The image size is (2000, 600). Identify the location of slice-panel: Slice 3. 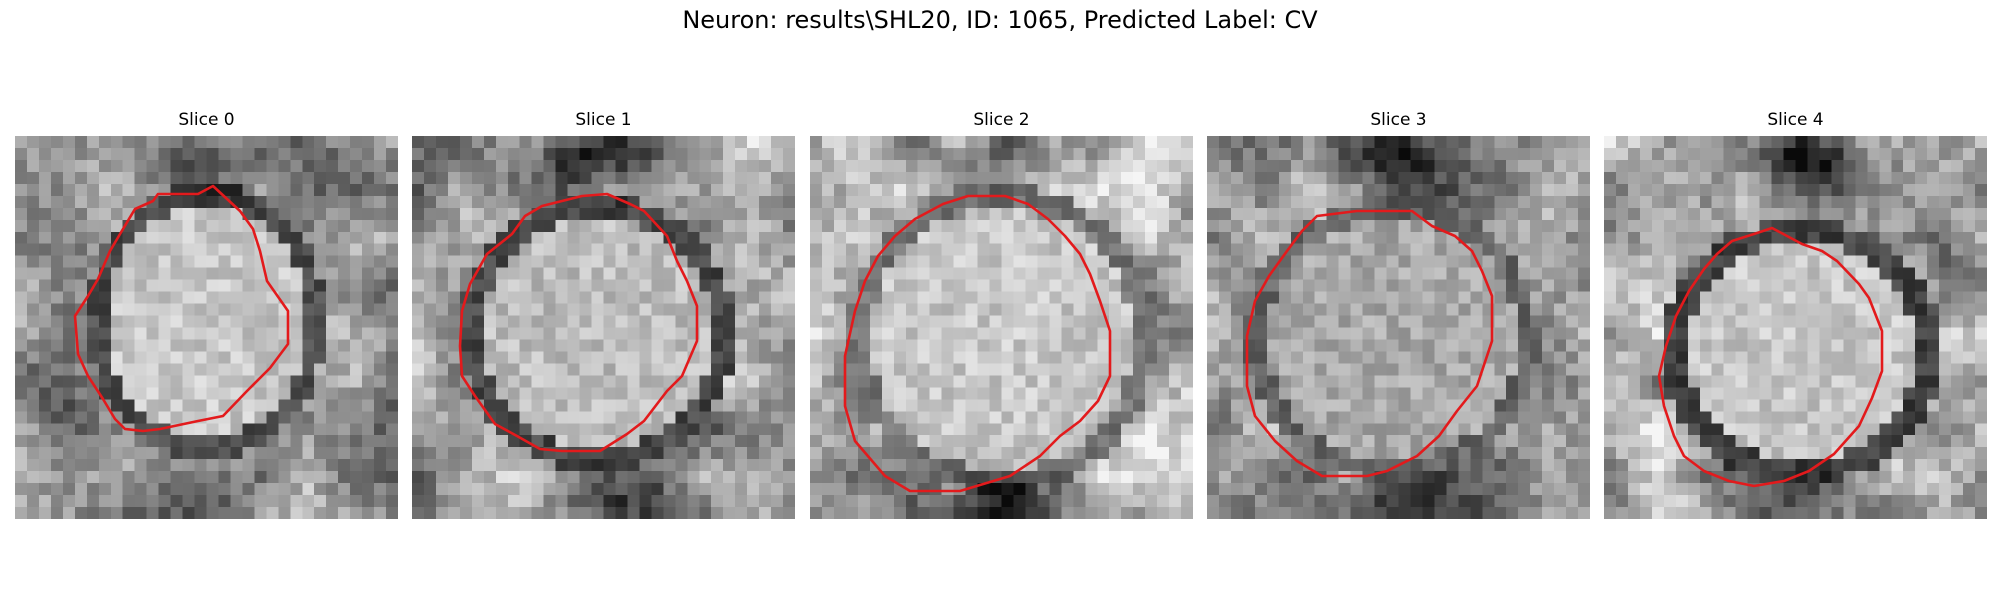
(1398, 313).